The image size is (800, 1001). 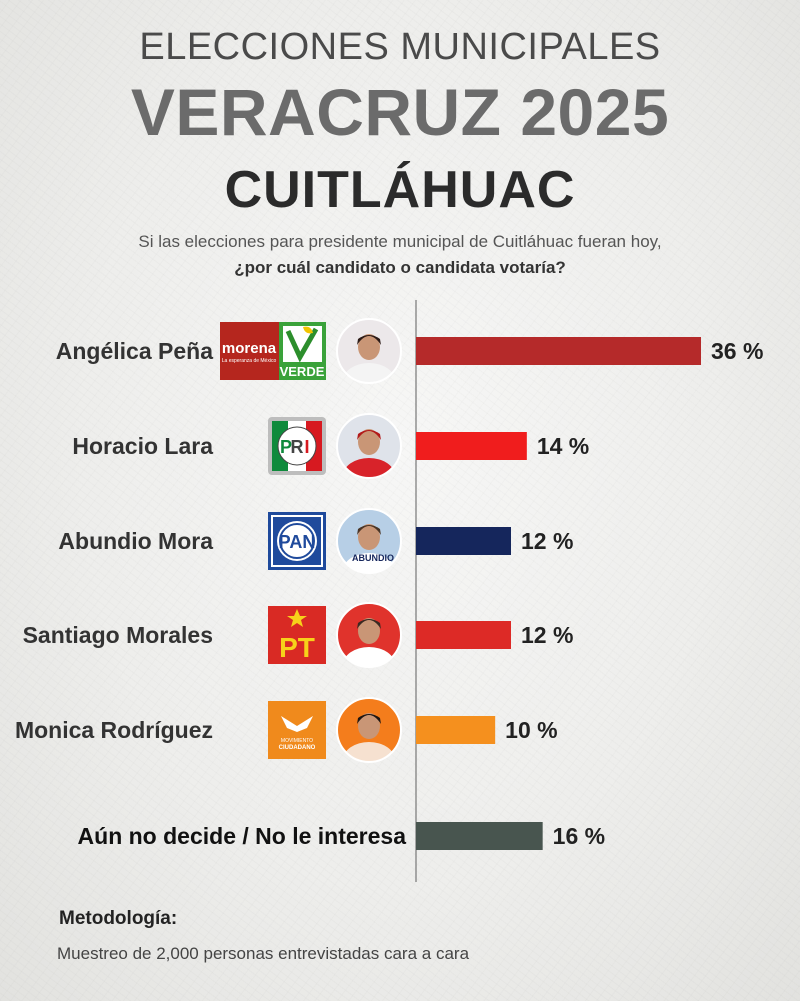 What do you see at coordinates (135, 541) in the screenshot?
I see `category-label: Abundio Mora` at bounding box center [135, 541].